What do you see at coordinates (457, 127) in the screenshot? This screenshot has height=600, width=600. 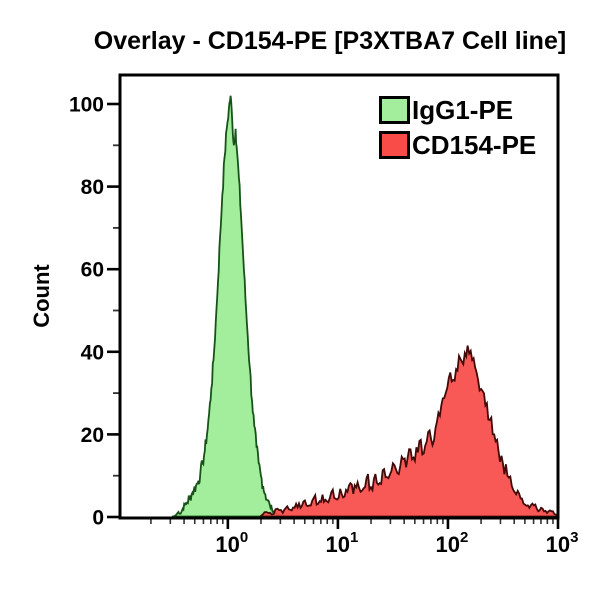 I see `legend: IgG1-PE CD154-PE` at bounding box center [457, 127].